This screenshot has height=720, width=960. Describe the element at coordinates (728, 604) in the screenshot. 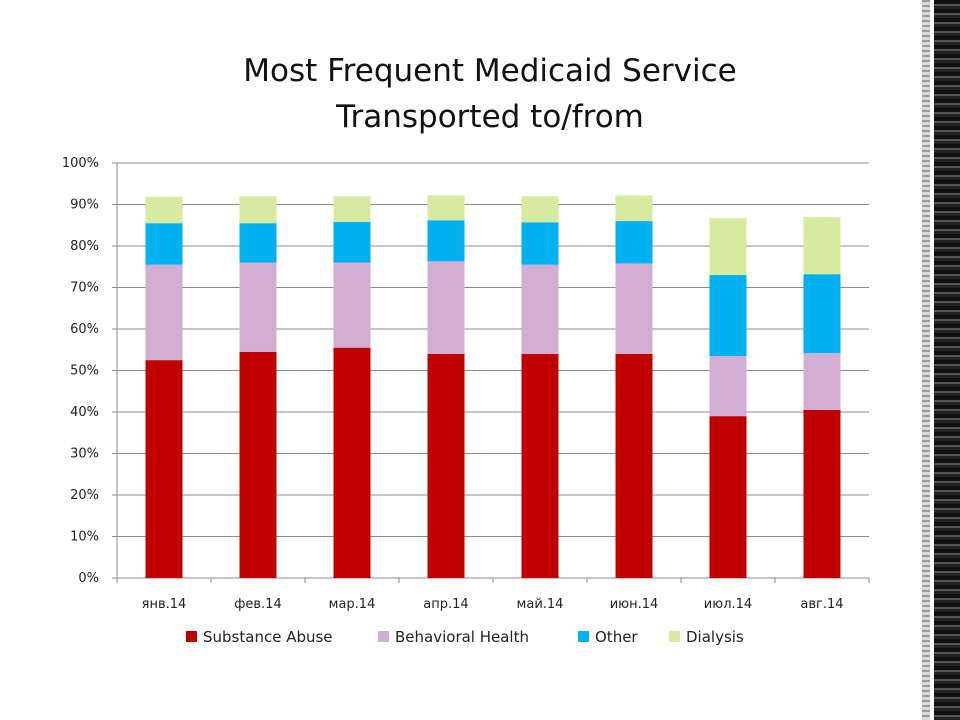

I see `x-tick-label: июл.14` at that location.